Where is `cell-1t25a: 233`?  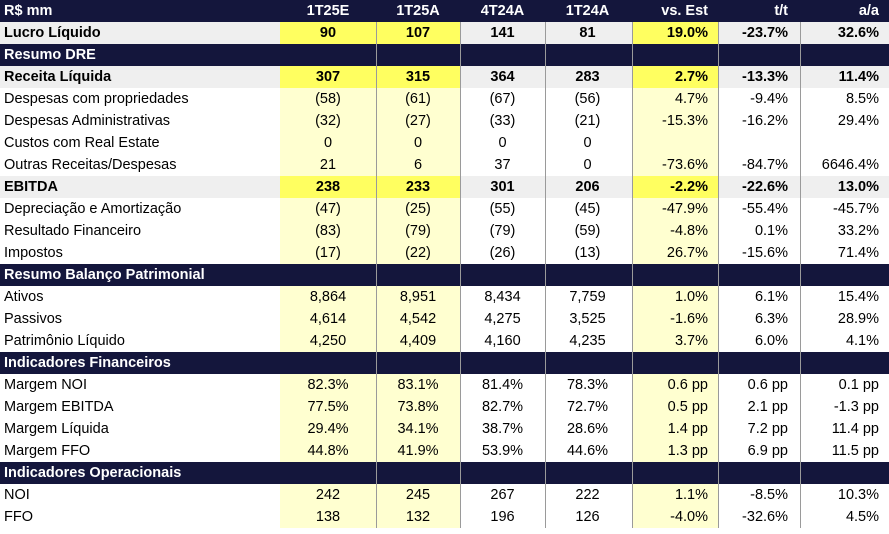 cell-1t25a: 233 is located at coordinates (418, 187).